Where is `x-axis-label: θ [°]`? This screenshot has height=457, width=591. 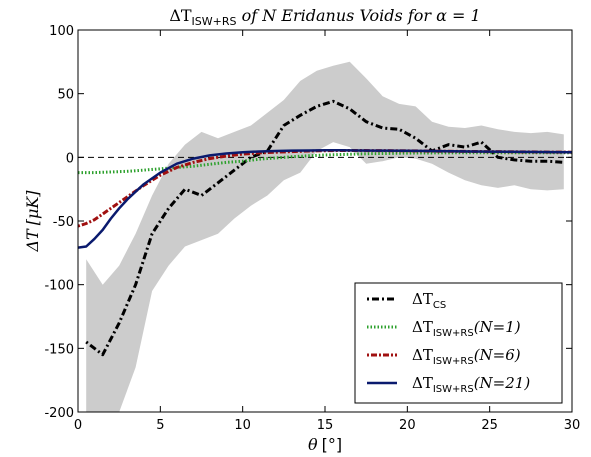 x-axis-label: θ [°] is located at coordinates (325, 444).